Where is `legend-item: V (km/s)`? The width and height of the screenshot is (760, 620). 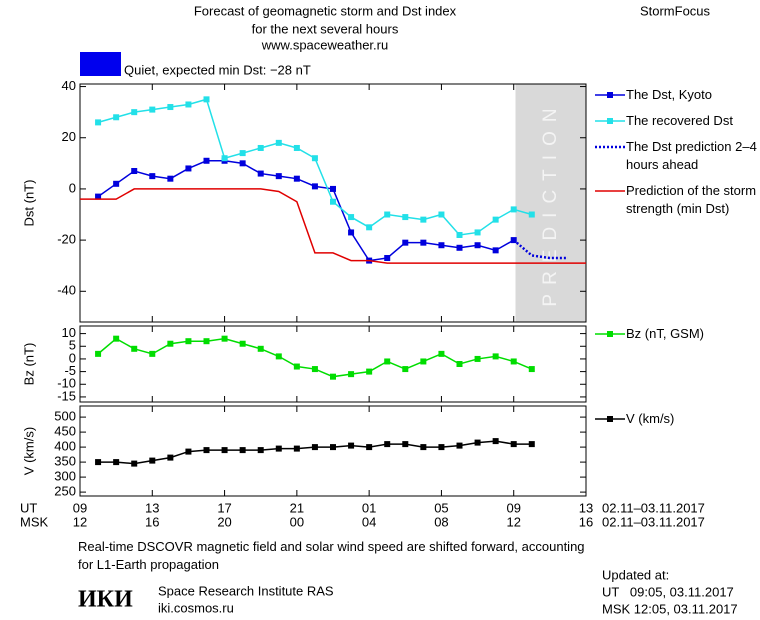
legend-item: V (km/s) is located at coordinates (677, 419).